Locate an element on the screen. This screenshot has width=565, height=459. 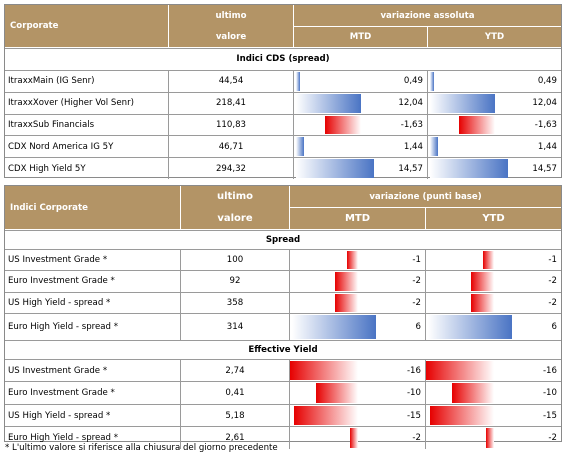
cds-header-label: Corporate is located at coordinates (86, 26).